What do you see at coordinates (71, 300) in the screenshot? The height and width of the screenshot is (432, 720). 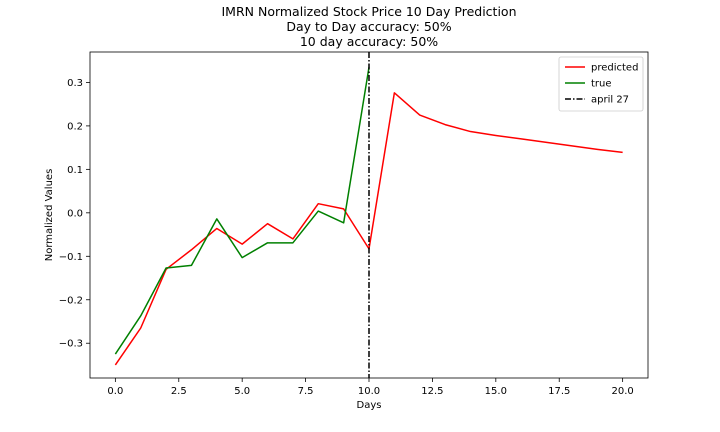 I see `y-tick-label: −0.2` at bounding box center [71, 300].